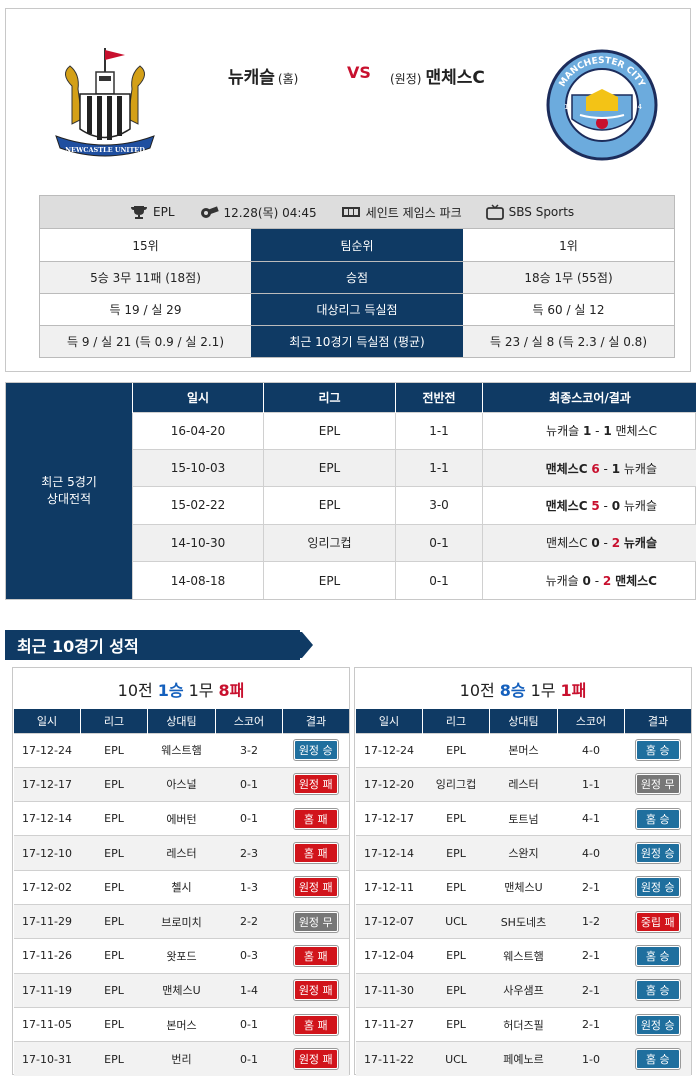 This screenshot has width=696, height=1084. What do you see at coordinates (152, 645) in the screenshot?
I see `recent-section-title: 최근 10경기 성적` at bounding box center [152, 645].